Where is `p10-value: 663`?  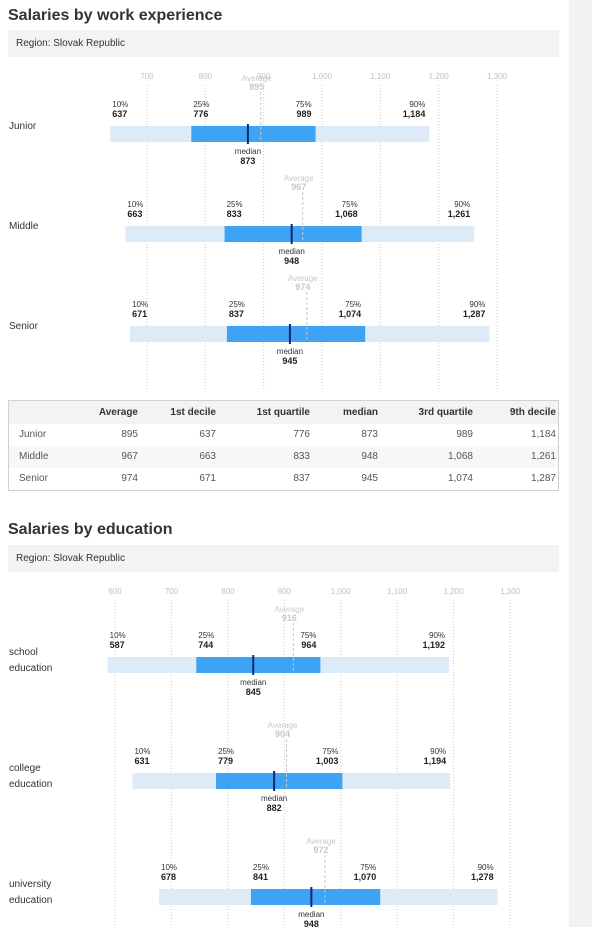 p10-value: 663 is located at coordinates (134, 214).